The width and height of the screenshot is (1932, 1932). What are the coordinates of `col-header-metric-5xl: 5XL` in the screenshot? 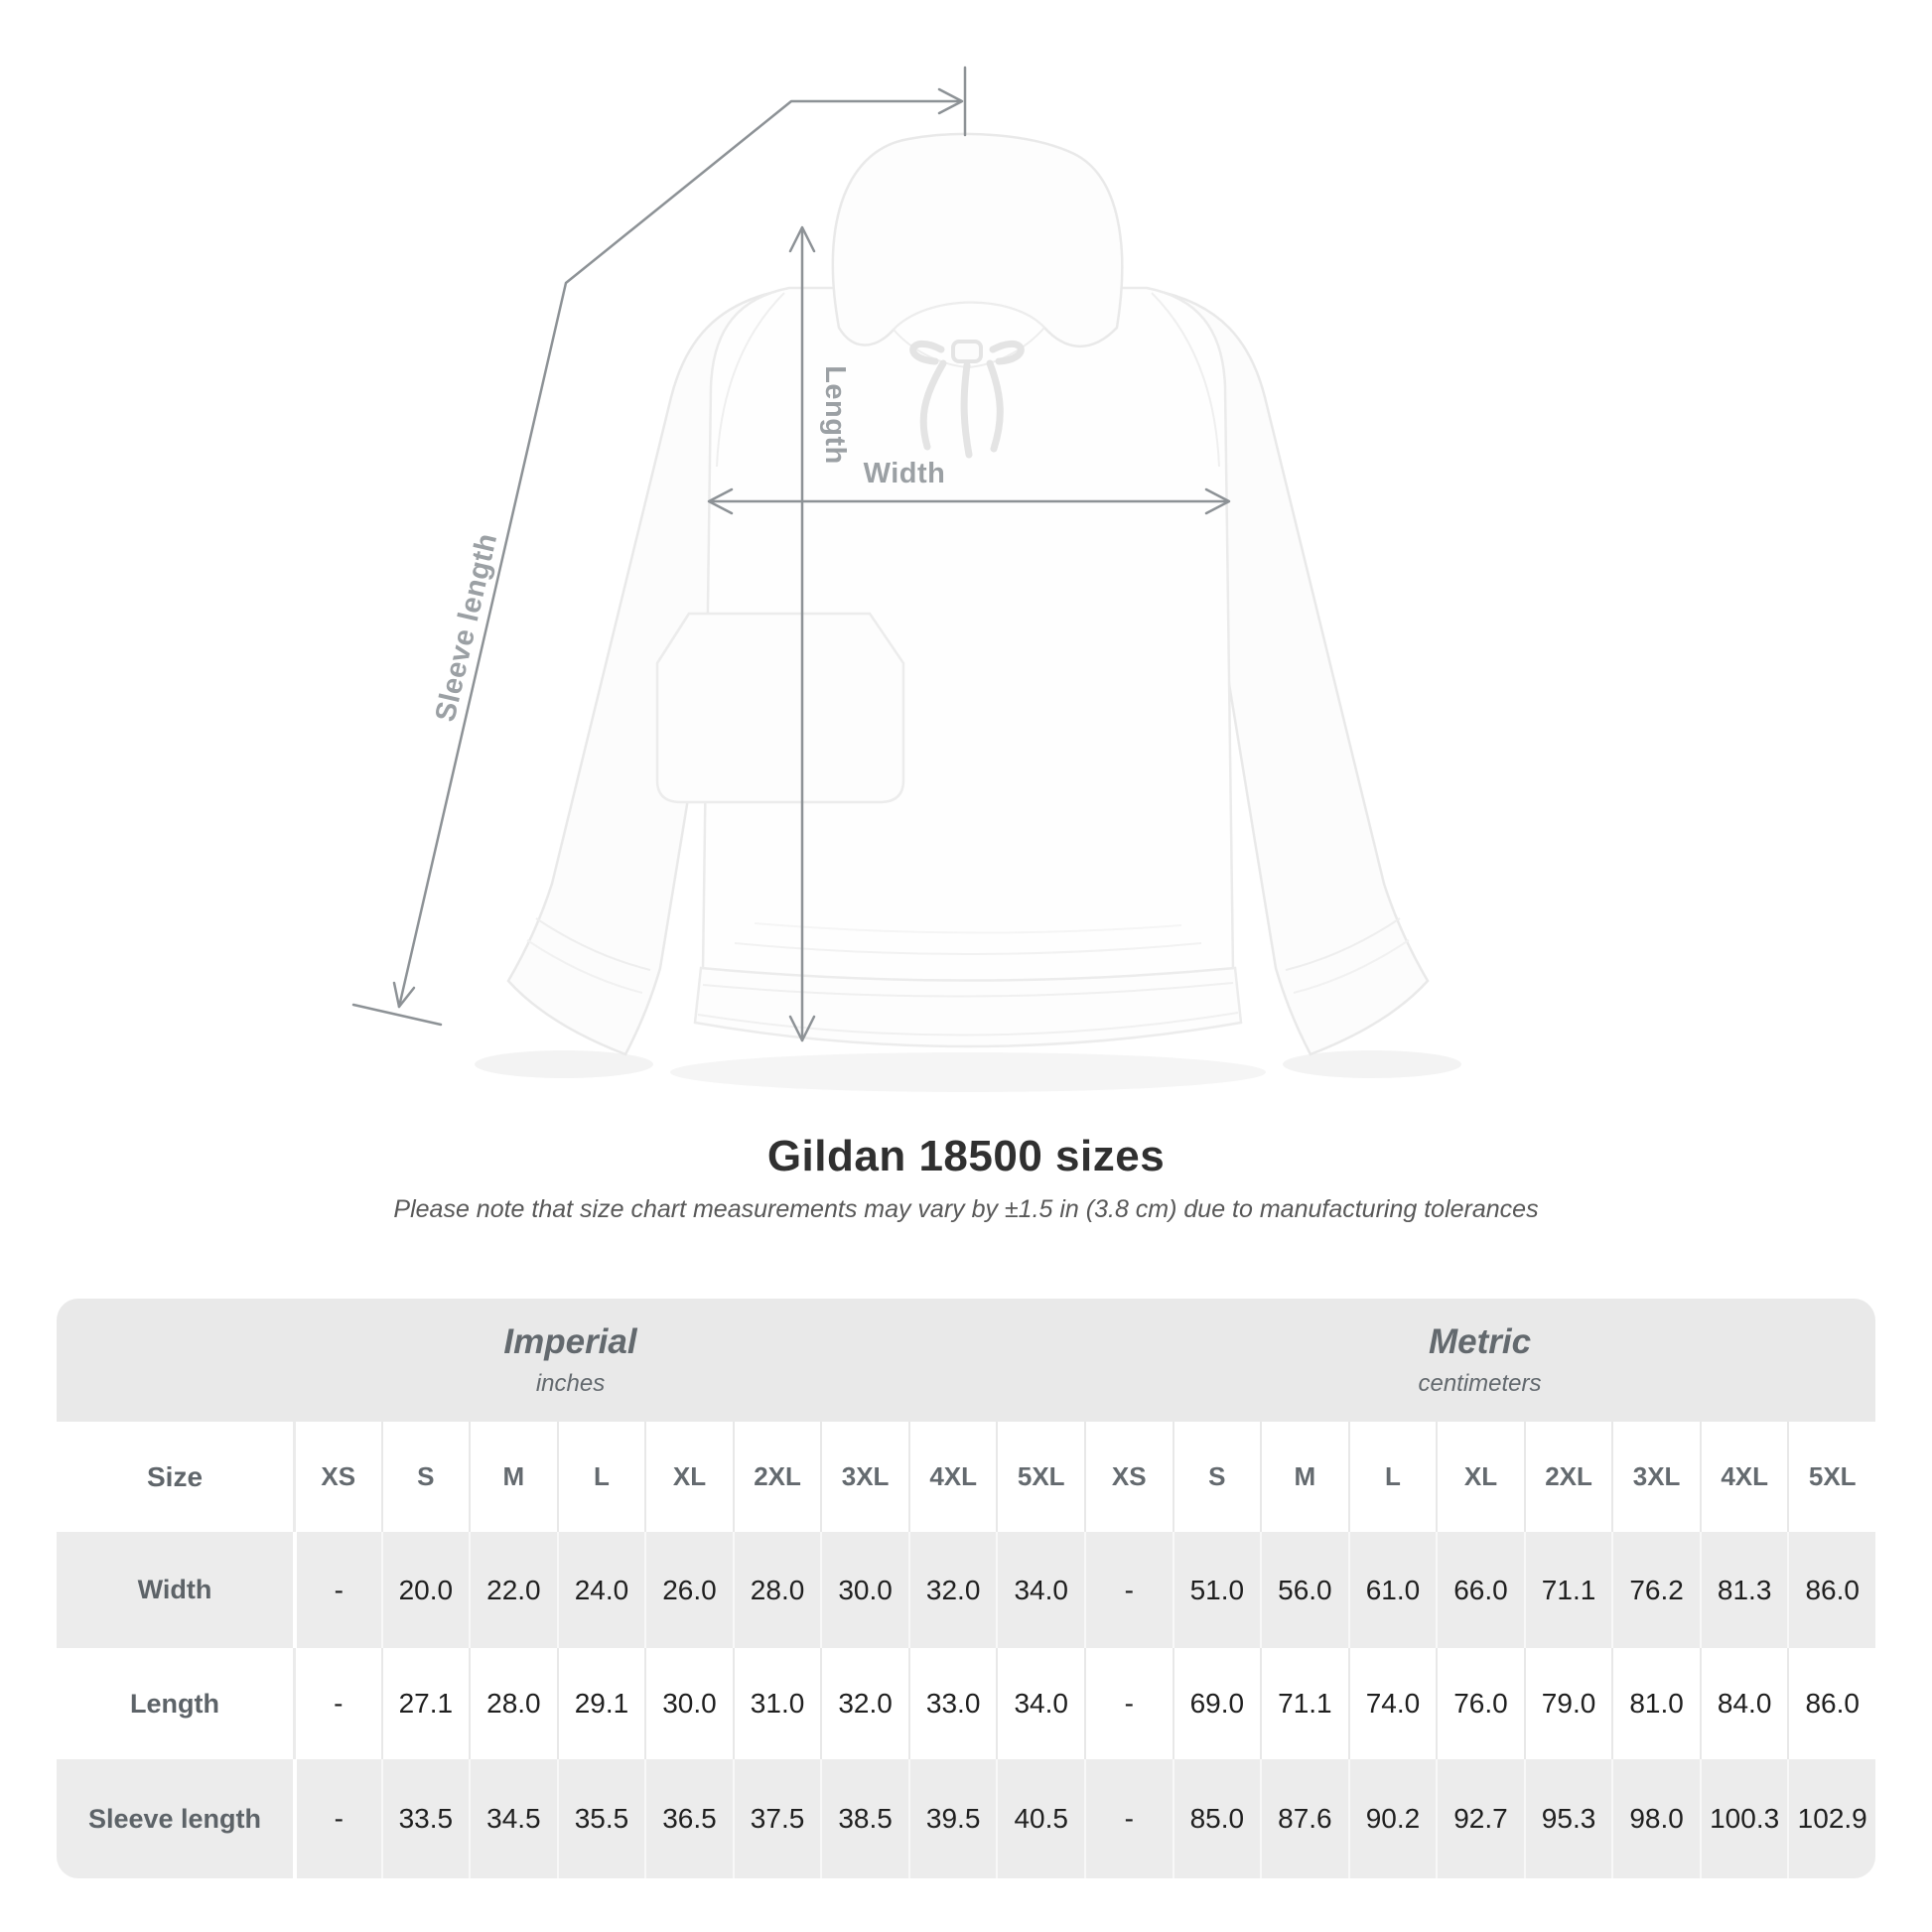 It's located at (1831, 1477).